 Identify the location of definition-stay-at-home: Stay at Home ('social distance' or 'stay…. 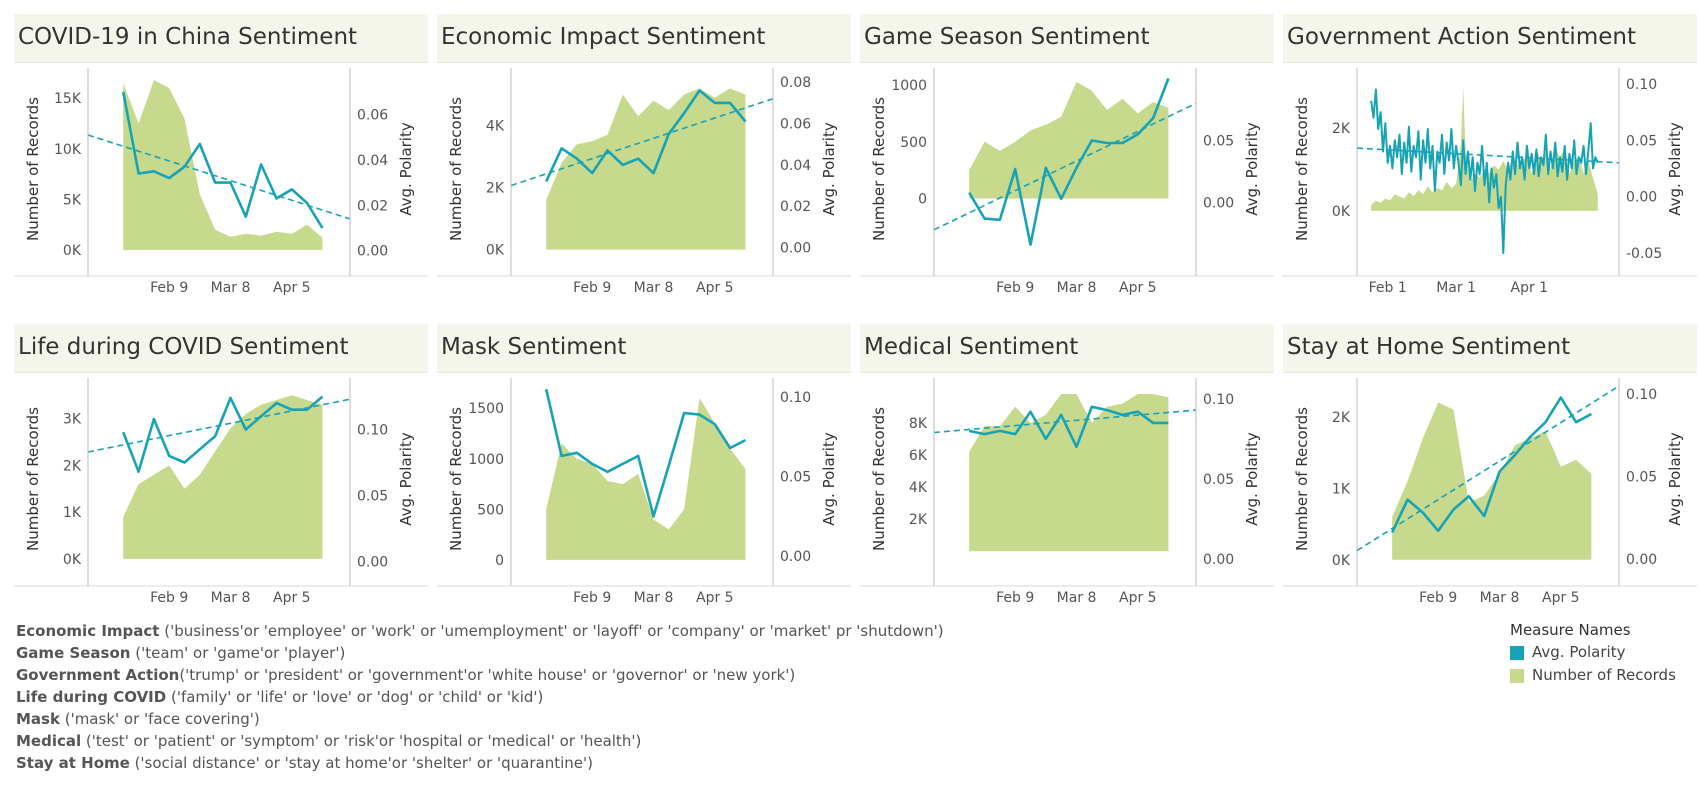
(566, 763).